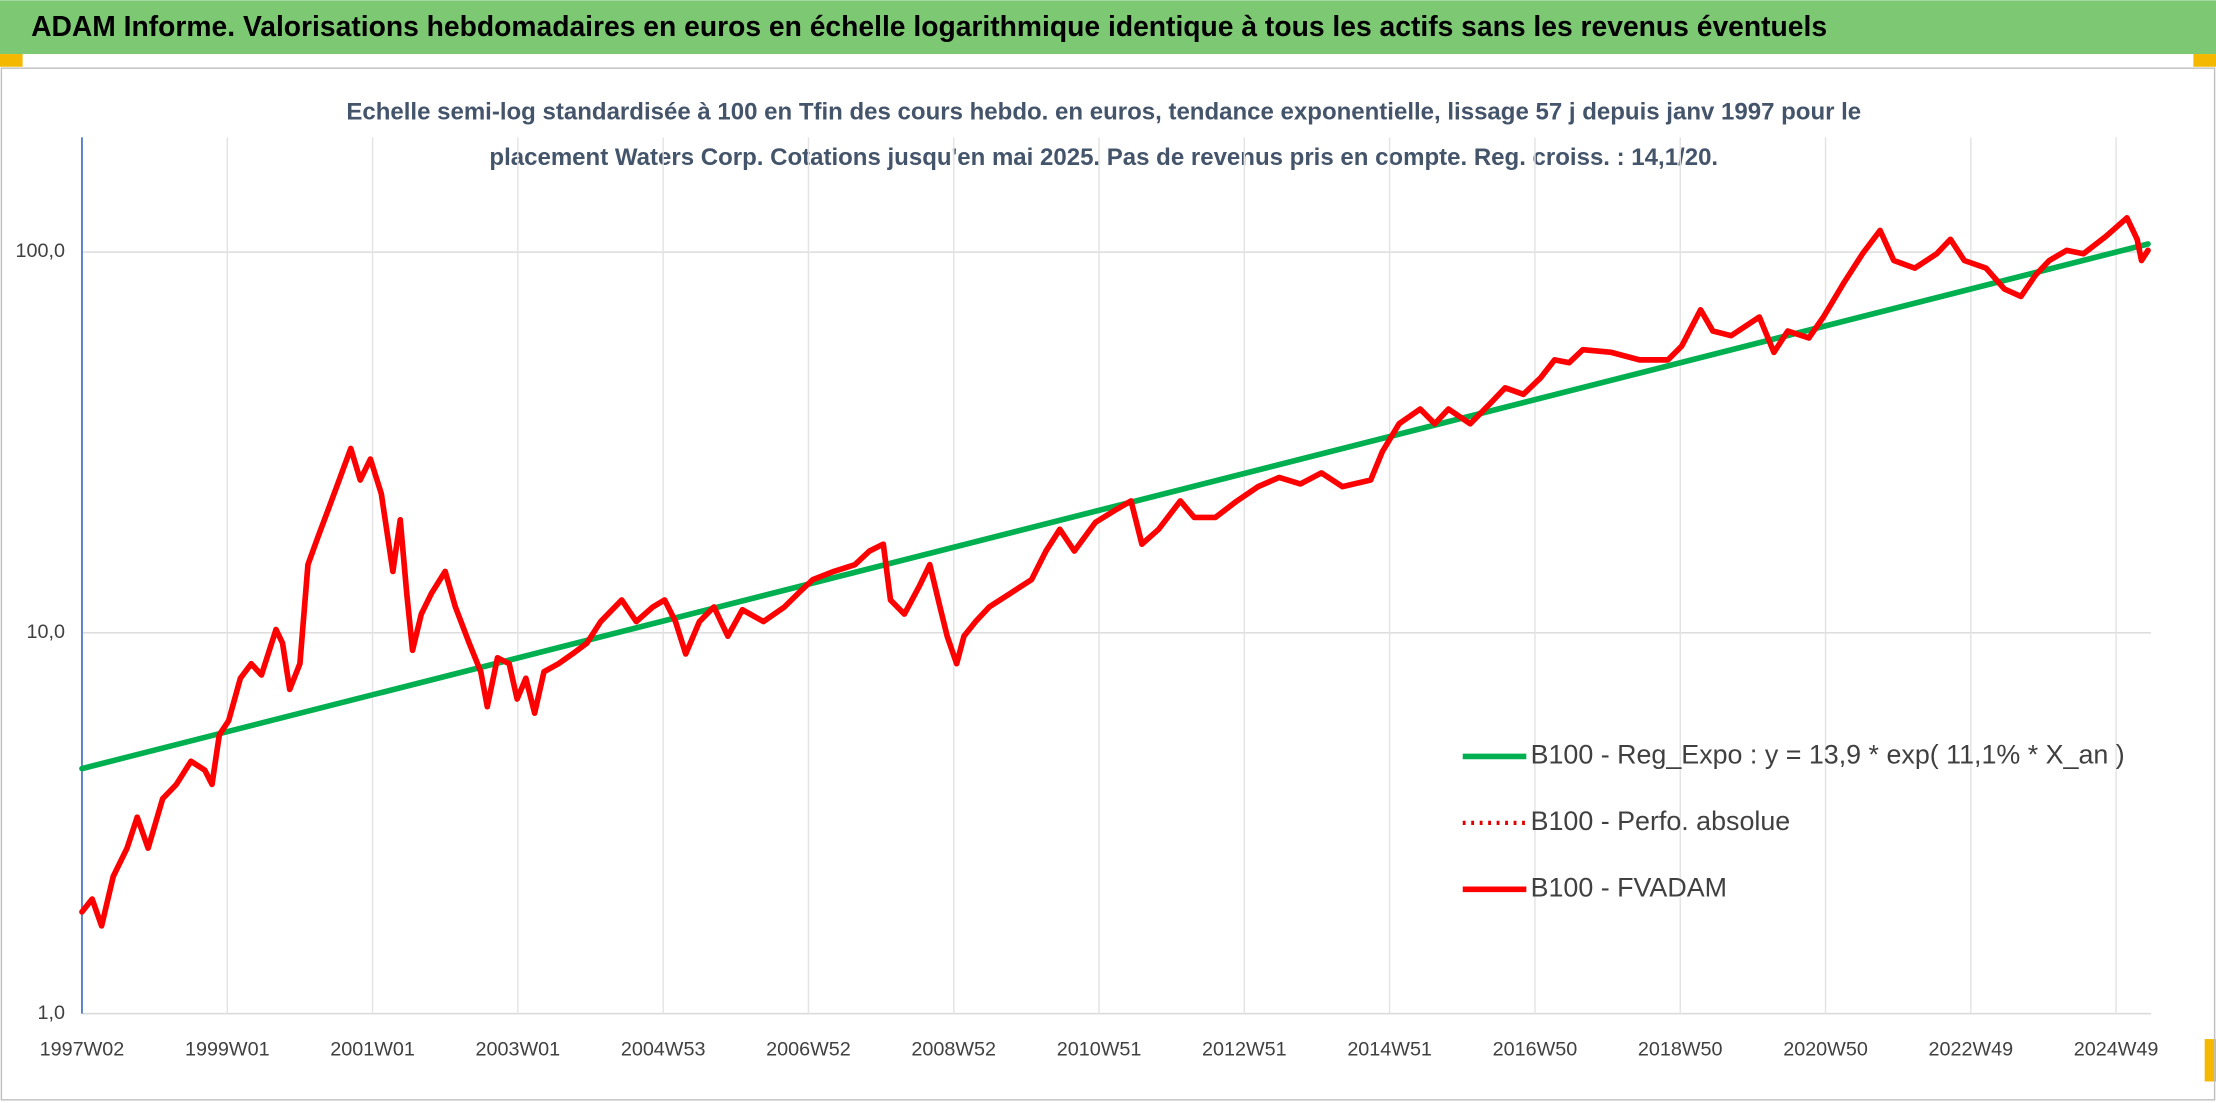  What do you see at coordinates (518, 1050) in the screenshot?
I see `x-tick-label: 2003W01` at bounding box center [518, 1050].